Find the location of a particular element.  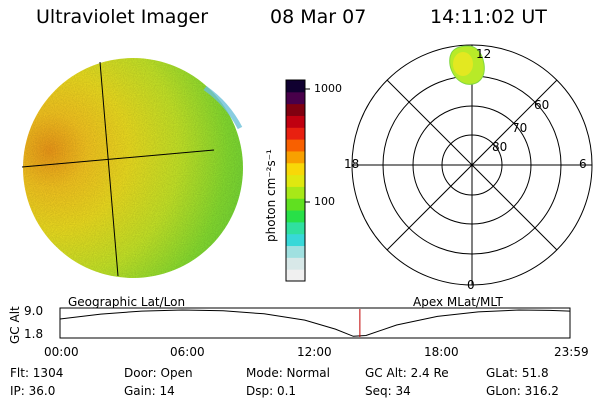

colorbar-cells is located at coordinates (295, 181).